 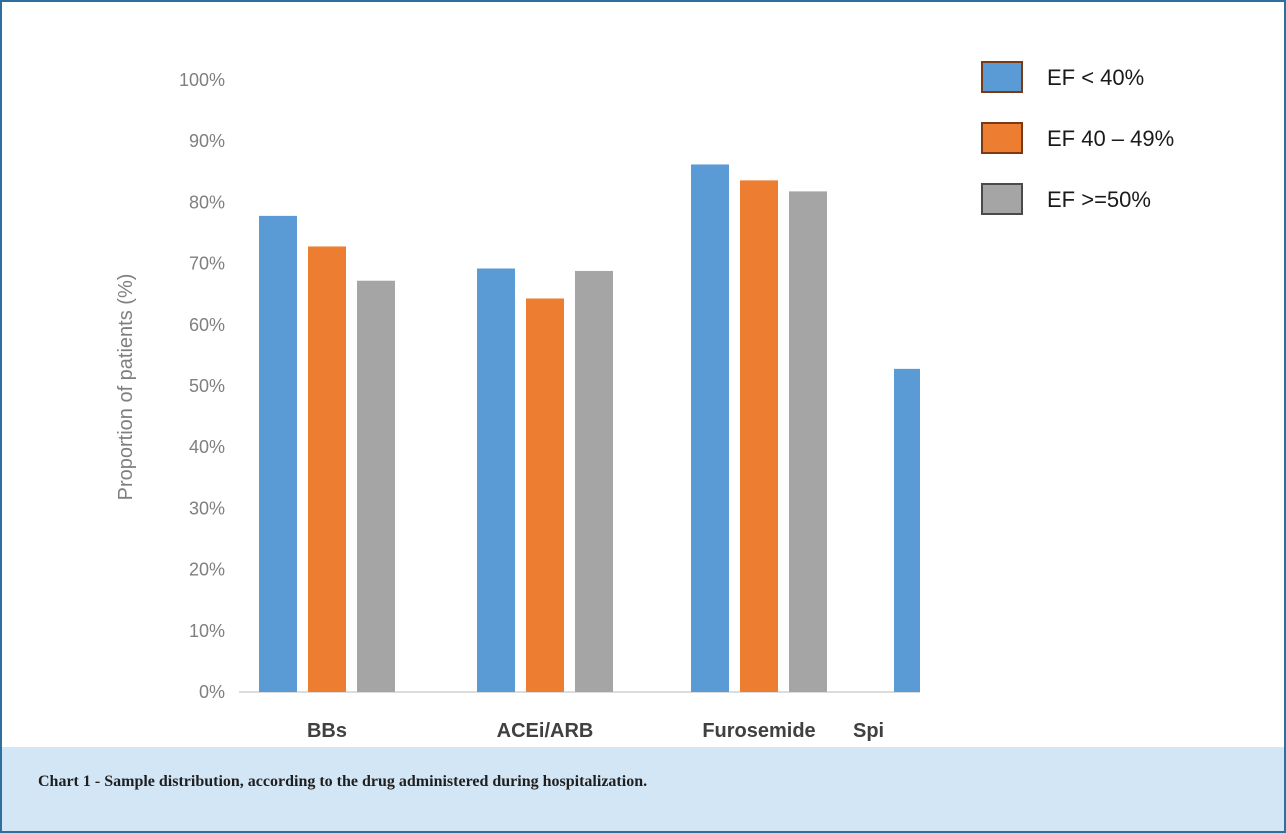 I want to click on y-tick-label: 10%, so click(x=207, y=631).